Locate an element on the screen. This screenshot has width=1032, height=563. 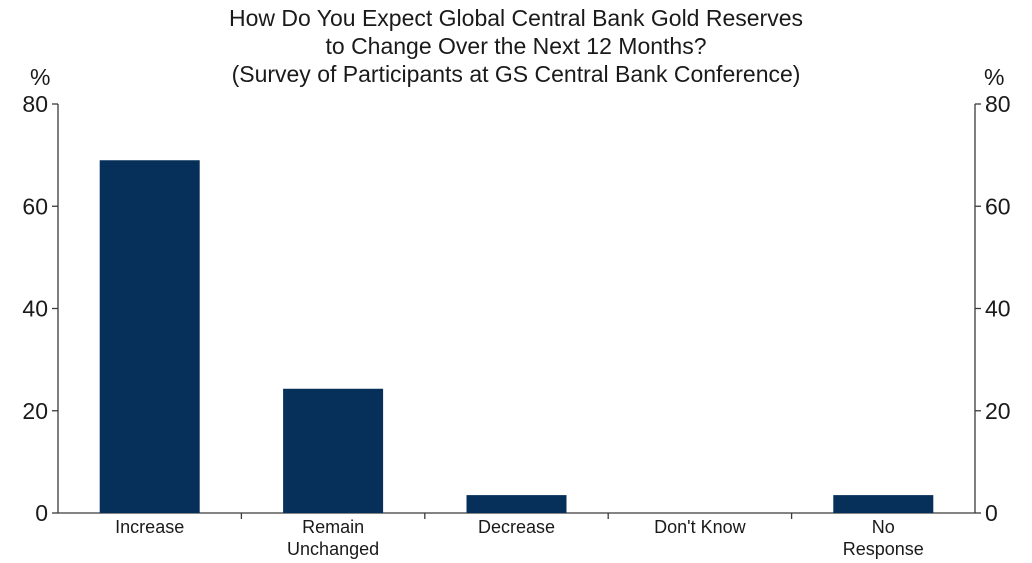
x-tick-label: Don't Know is located at coordinates (700, 527).